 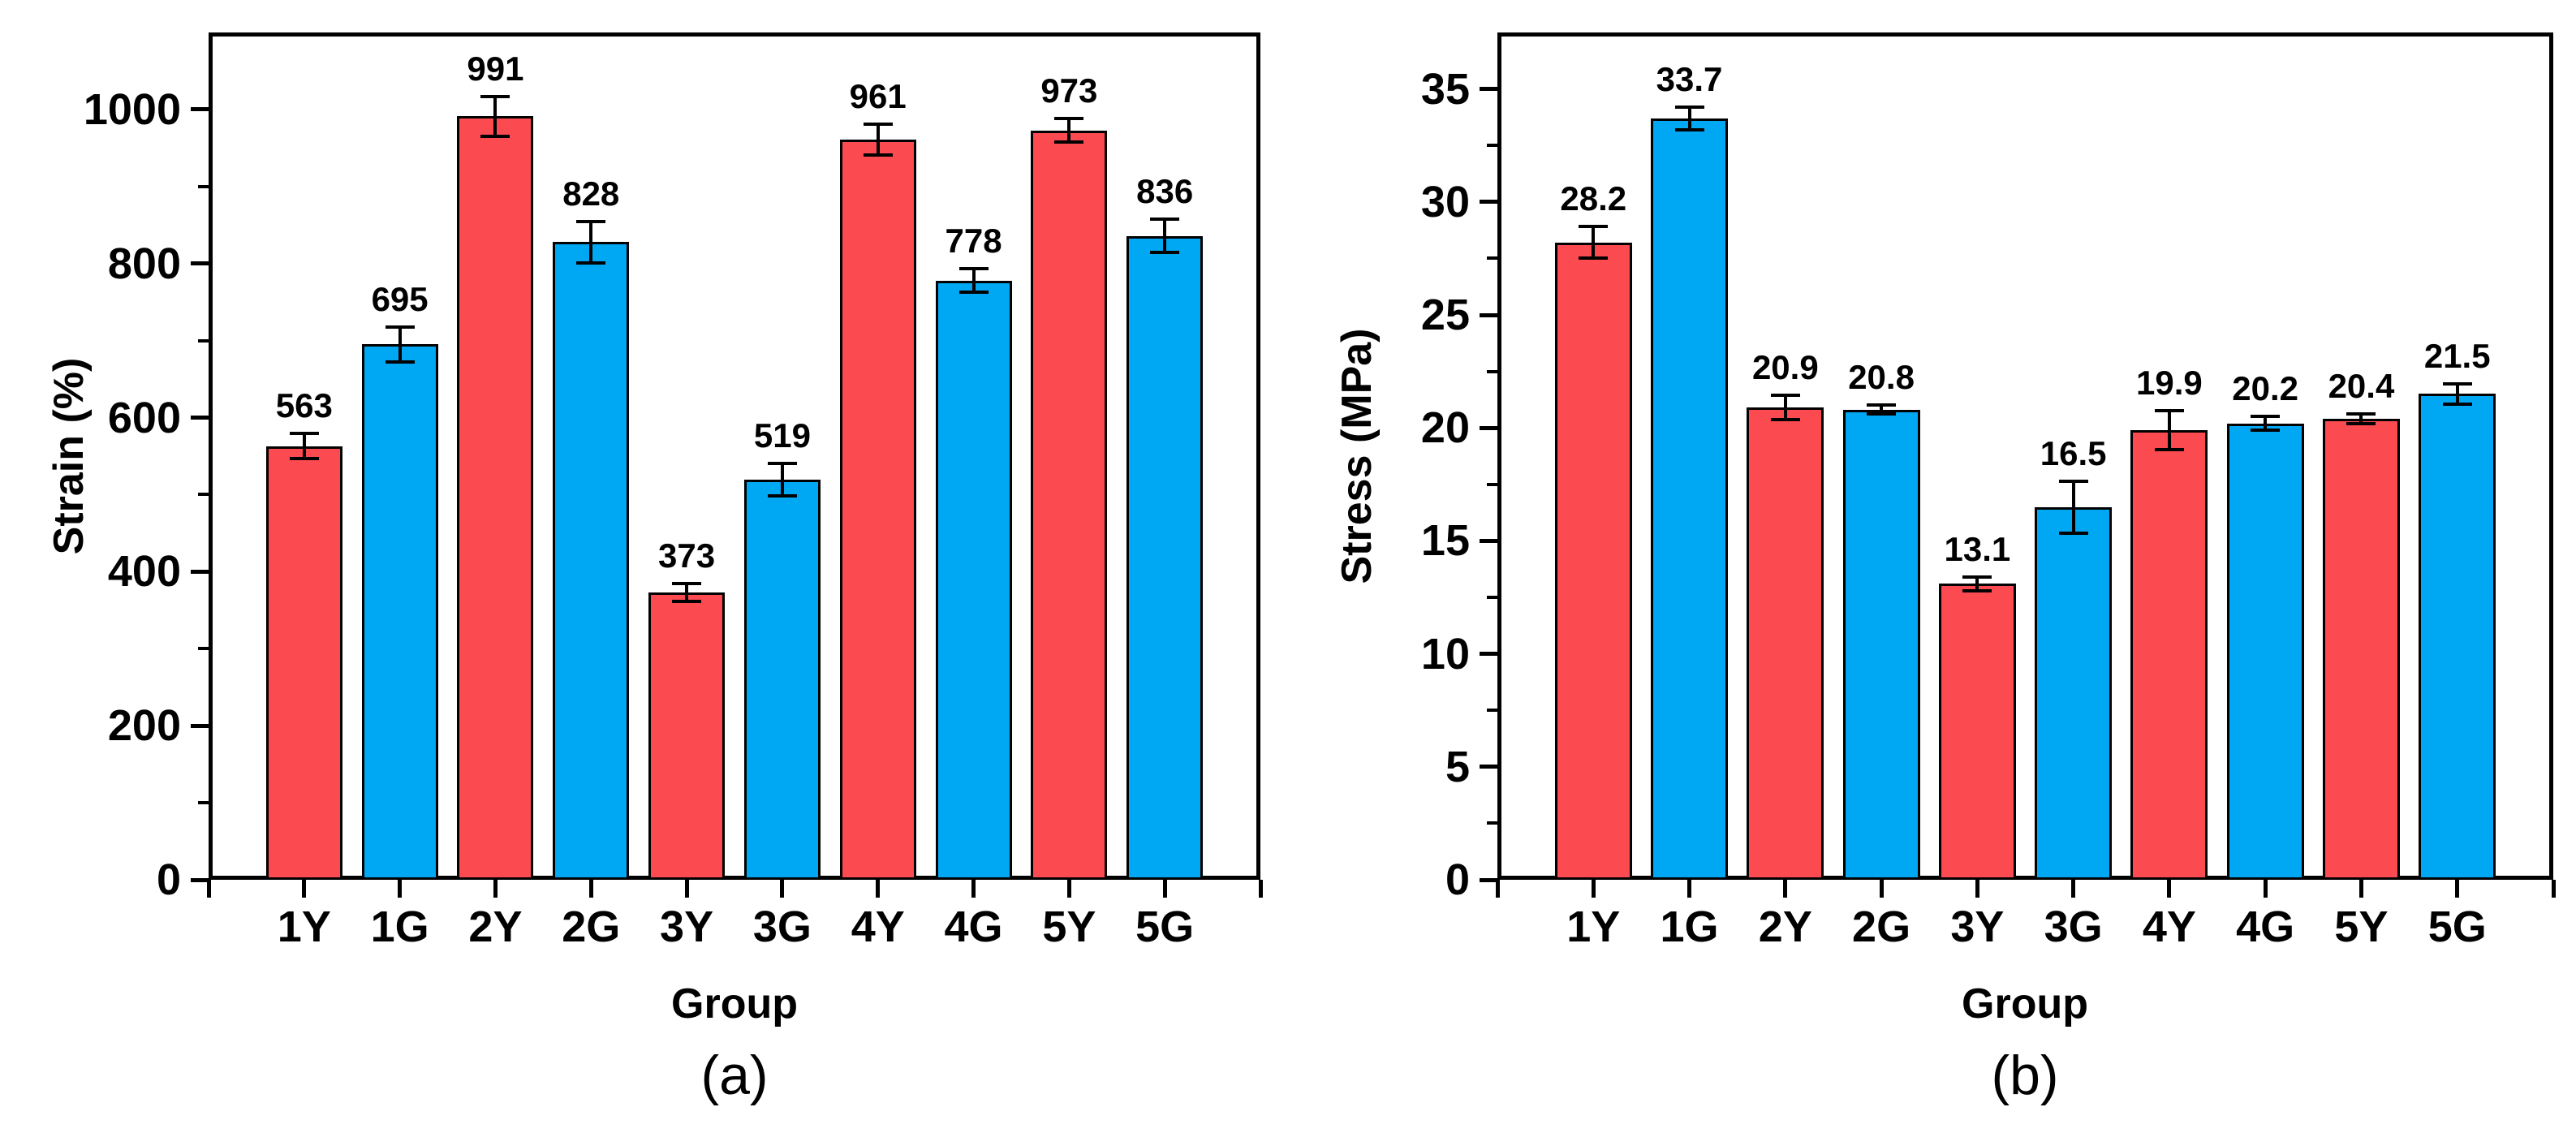 What do you see at coordinates (1881, 644) in the screenshot?
I see `bar-2g` at bounding box center [1881, 644].